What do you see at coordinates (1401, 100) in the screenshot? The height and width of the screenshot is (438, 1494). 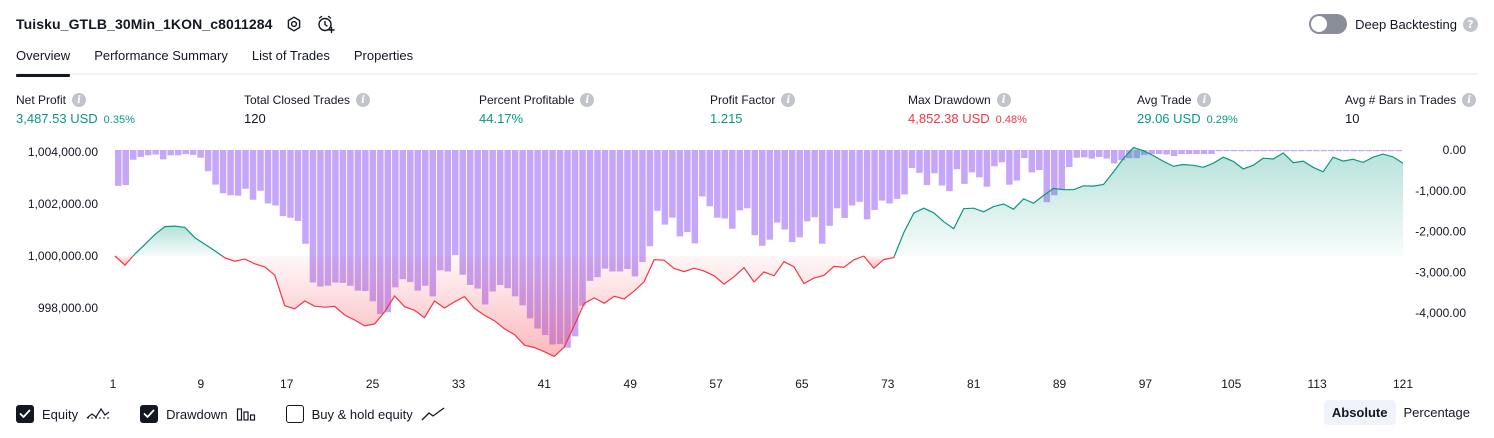 I see `stat-label: Avg # Bars in Trades` at bounding box center [1401, 100].